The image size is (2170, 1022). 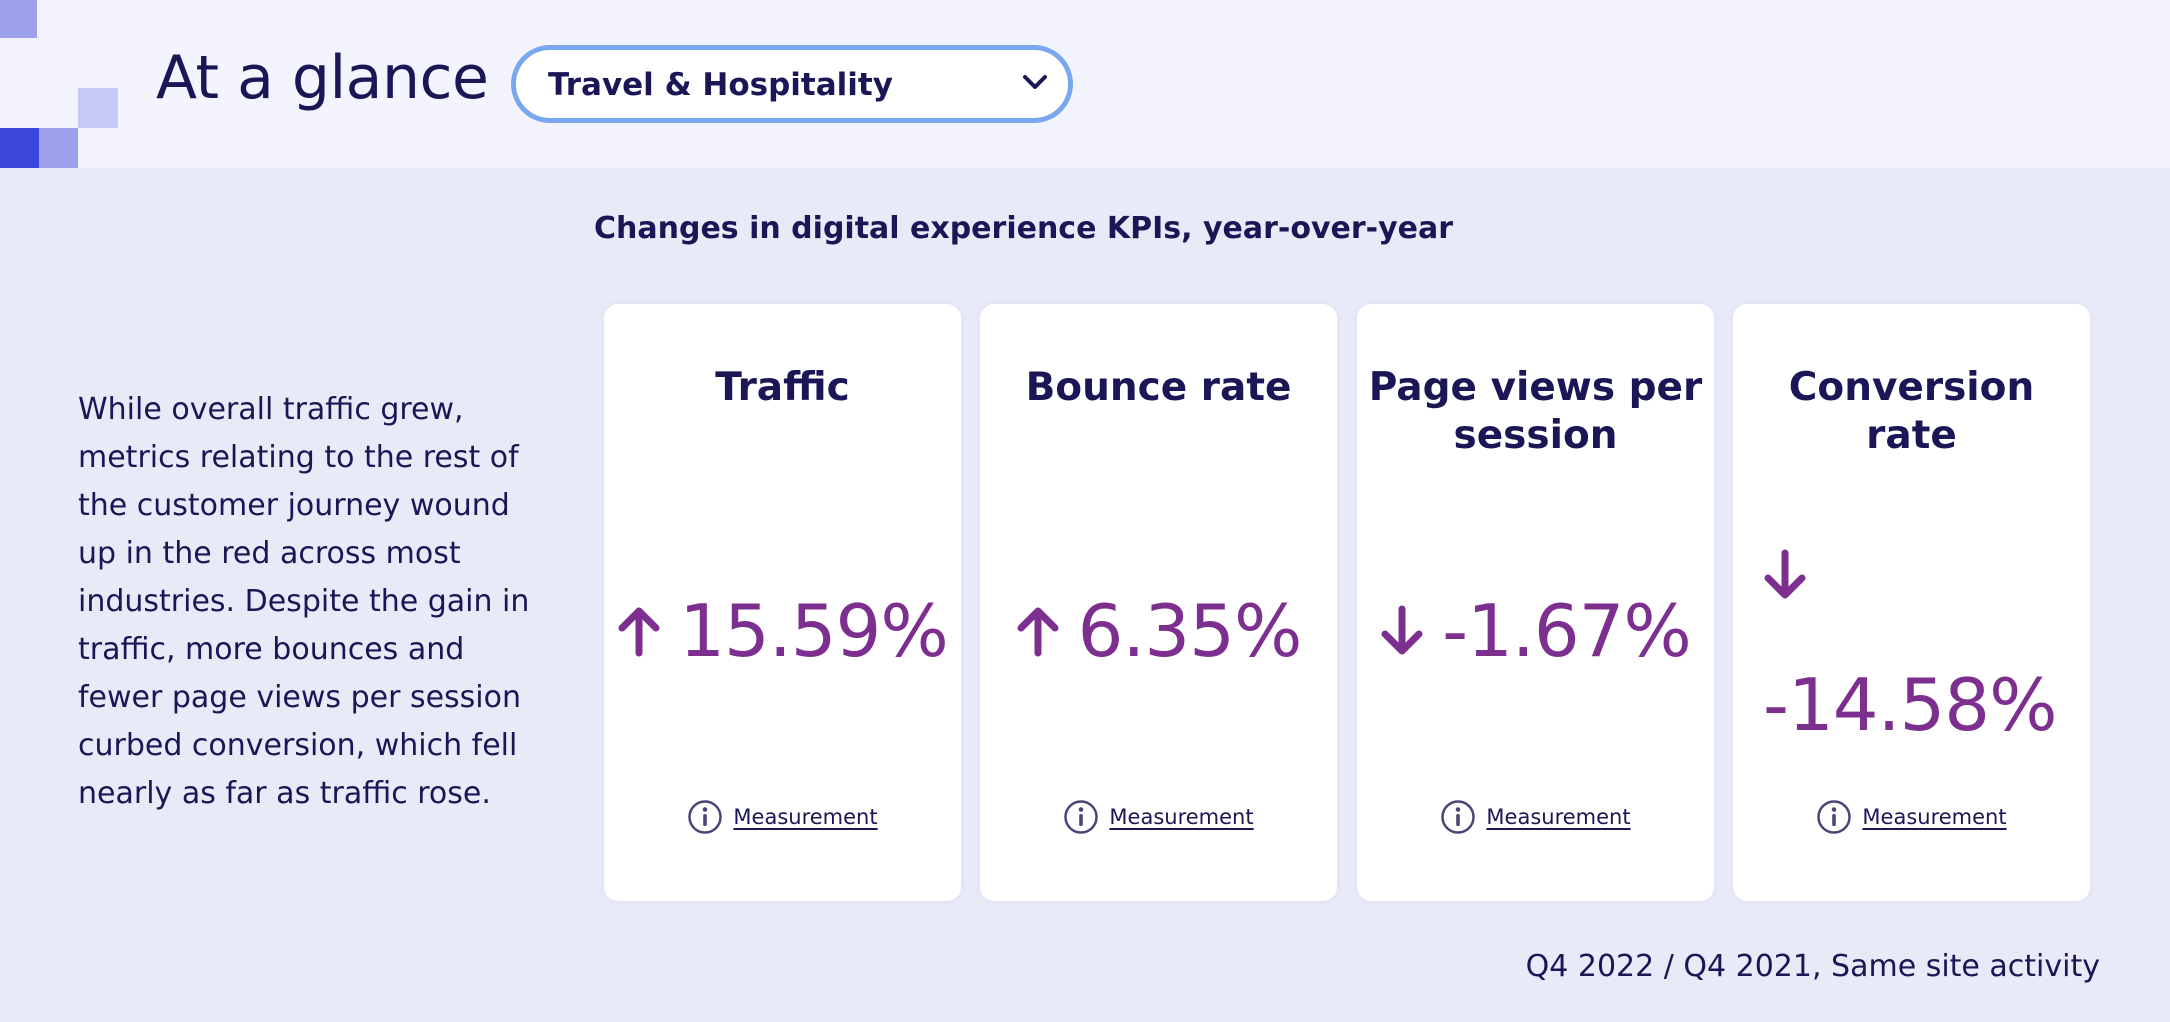 I want to click on kpi-row: -1.67%, so click(x=1535, y=631).